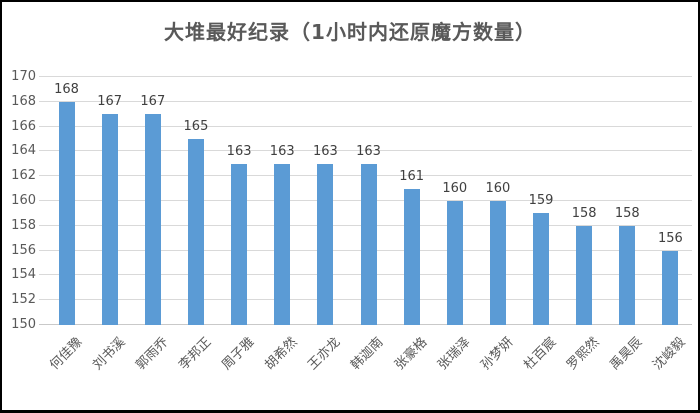  Describe the element at coordinates (367, 354) in the screenshot. I see `x-axis-category-label: 韩迦南` at that location.